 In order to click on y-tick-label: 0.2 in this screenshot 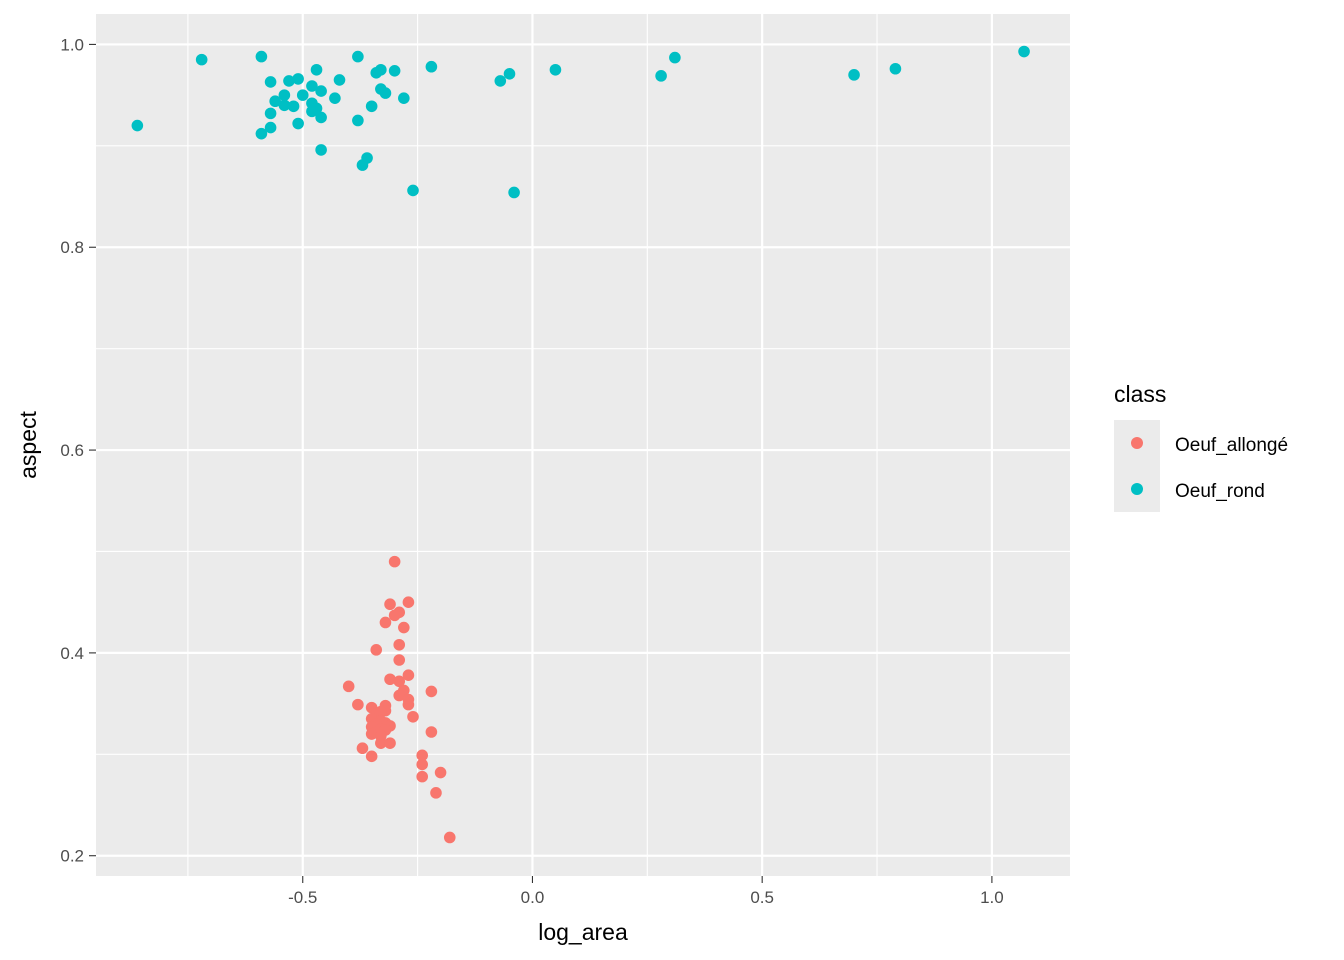, I will do `click(72, 856)`.